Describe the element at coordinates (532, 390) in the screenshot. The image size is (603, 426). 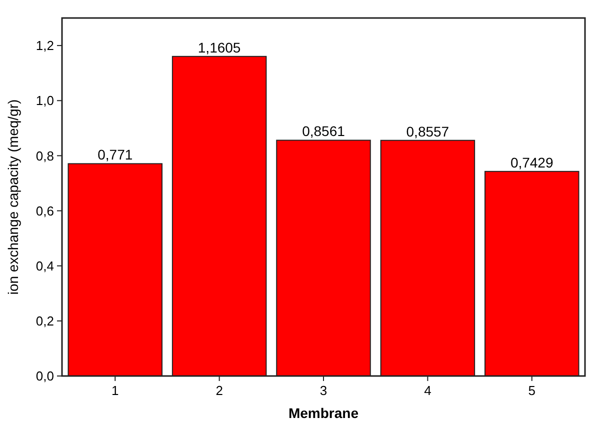
I see `x-tick-label: 5` at that location.